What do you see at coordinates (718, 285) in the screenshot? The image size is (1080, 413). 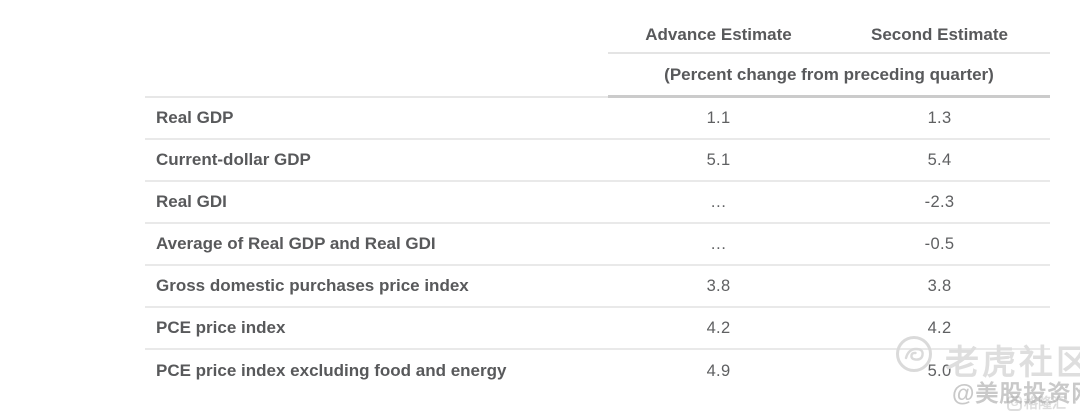 I see `advance-estimate-value: 3.8` at bounding box center [718, 285].